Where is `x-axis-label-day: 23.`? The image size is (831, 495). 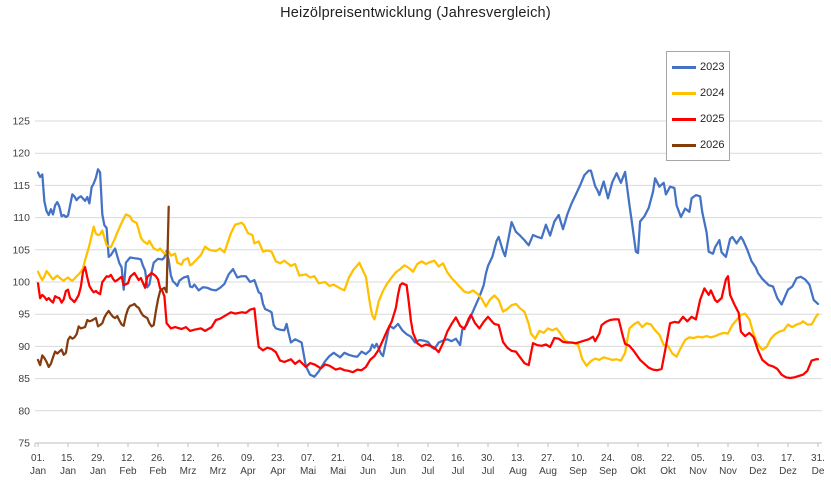
x-axis-label-day: 23. is located at coordinates (278, 458).